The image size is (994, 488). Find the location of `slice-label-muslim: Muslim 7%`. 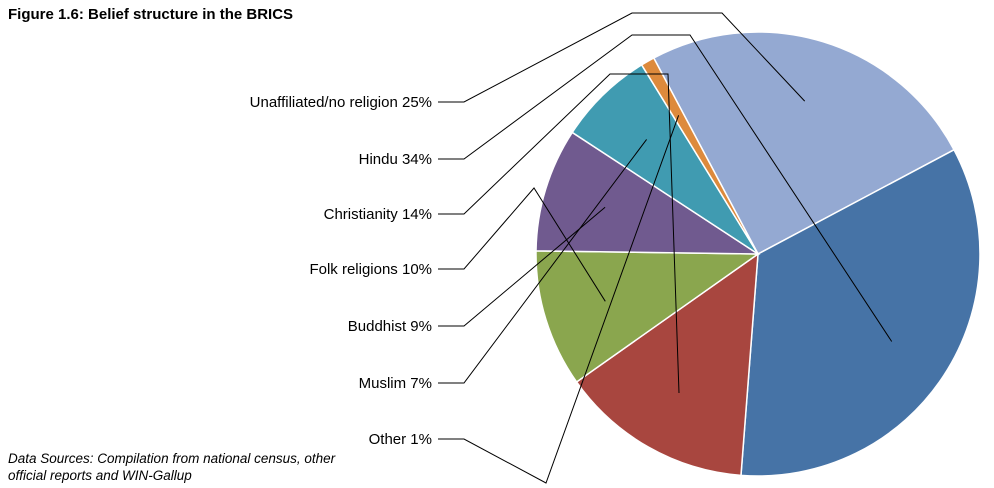

slice-label-muslim: Muslim 7% is located at coordinates (395, 383).